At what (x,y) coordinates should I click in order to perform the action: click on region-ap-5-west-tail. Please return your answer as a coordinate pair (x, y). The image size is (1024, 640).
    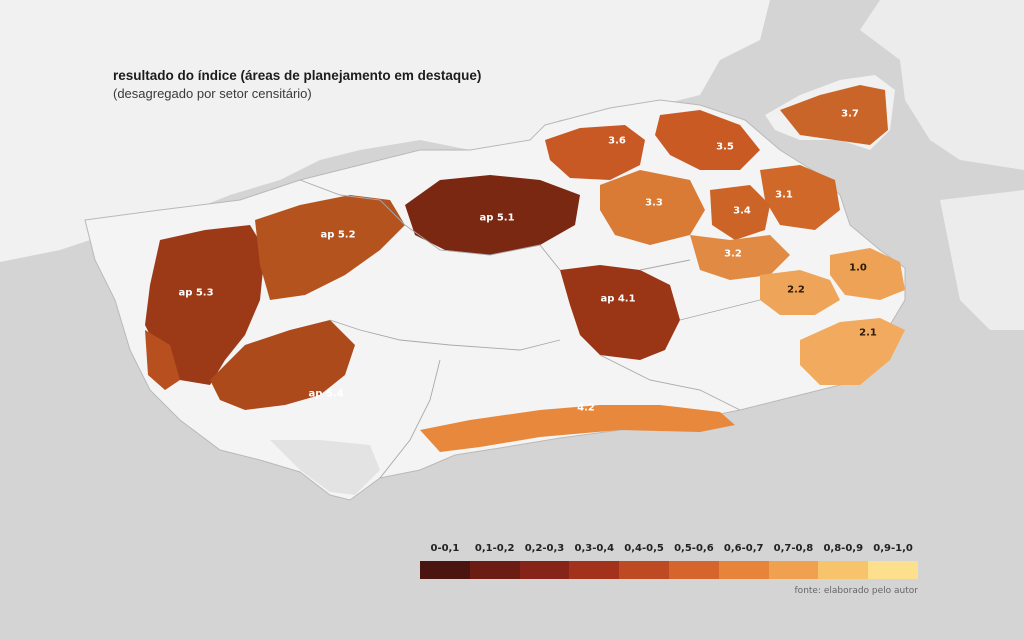
    Looking at the image, I should click on (162, 360).